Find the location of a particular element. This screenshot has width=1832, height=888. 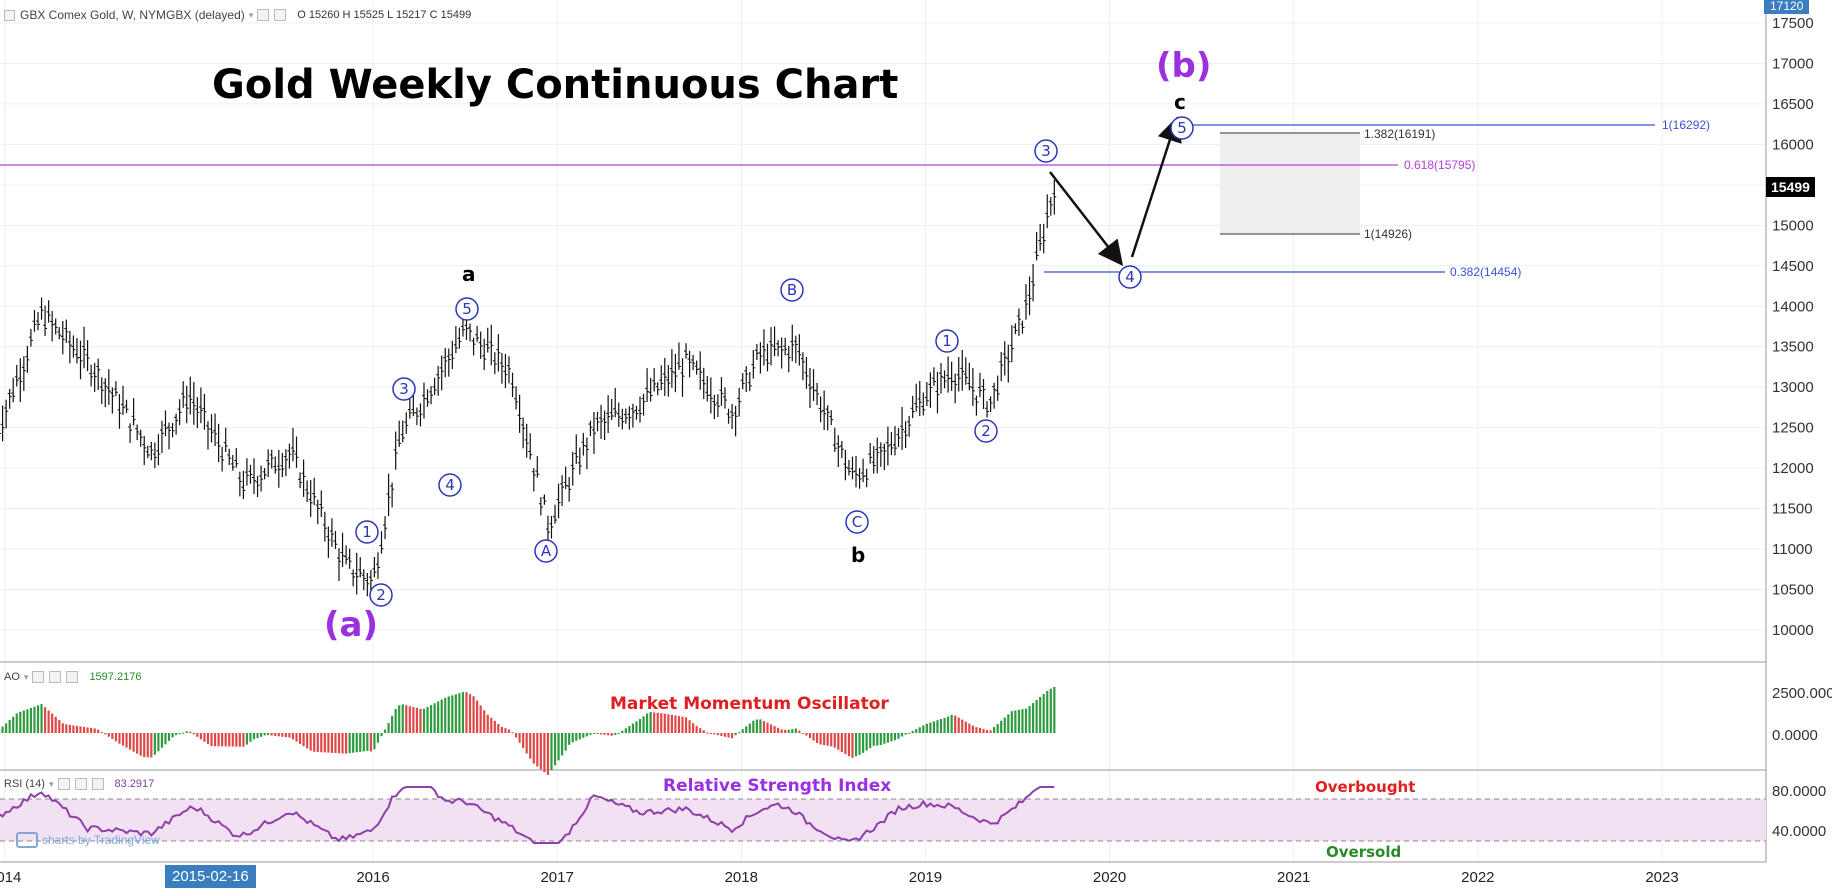

price-tick: 17500 is located at coordinates (1793, 23).